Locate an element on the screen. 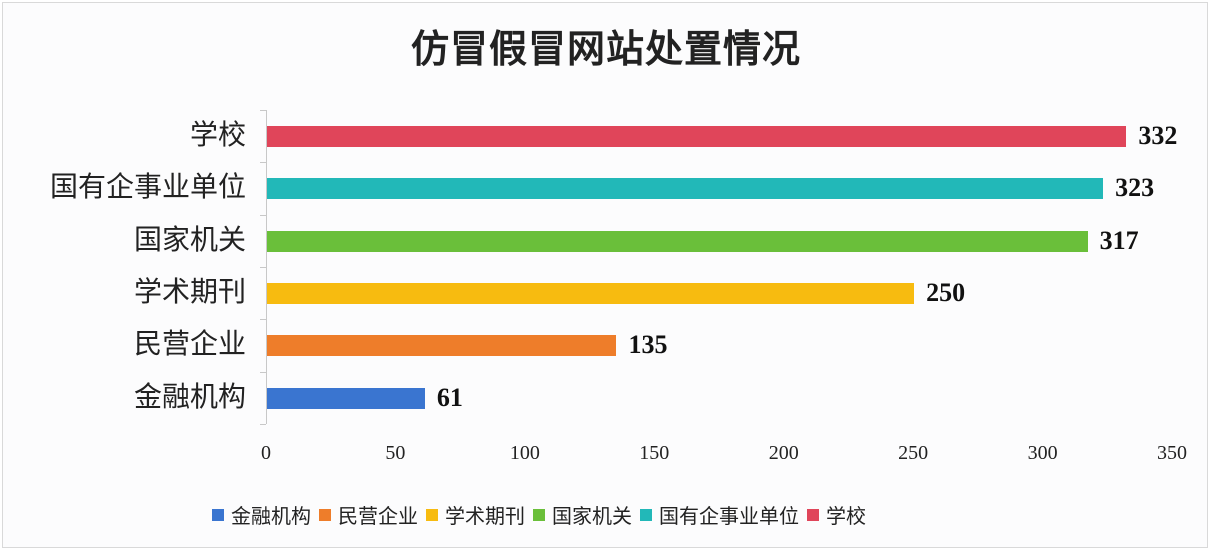 Image resolution: width=1212 pixels, height=552 pixels. legend-item: 国家机关 is located at coordinates (582, 514).